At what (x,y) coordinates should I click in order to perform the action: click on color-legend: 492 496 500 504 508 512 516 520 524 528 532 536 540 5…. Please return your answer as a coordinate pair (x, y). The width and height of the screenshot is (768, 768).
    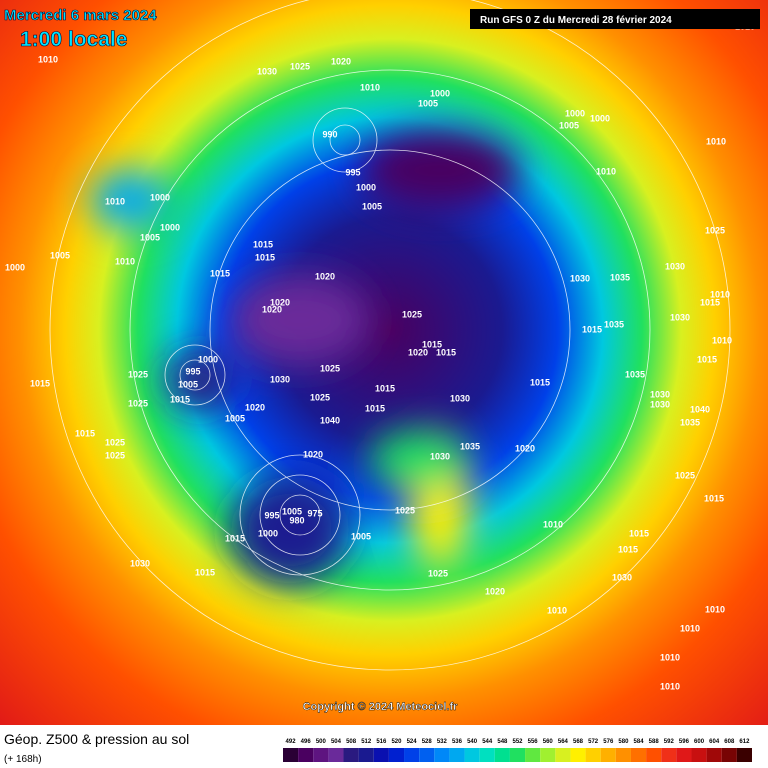
    Looking at the image, I should click on (517, 750).